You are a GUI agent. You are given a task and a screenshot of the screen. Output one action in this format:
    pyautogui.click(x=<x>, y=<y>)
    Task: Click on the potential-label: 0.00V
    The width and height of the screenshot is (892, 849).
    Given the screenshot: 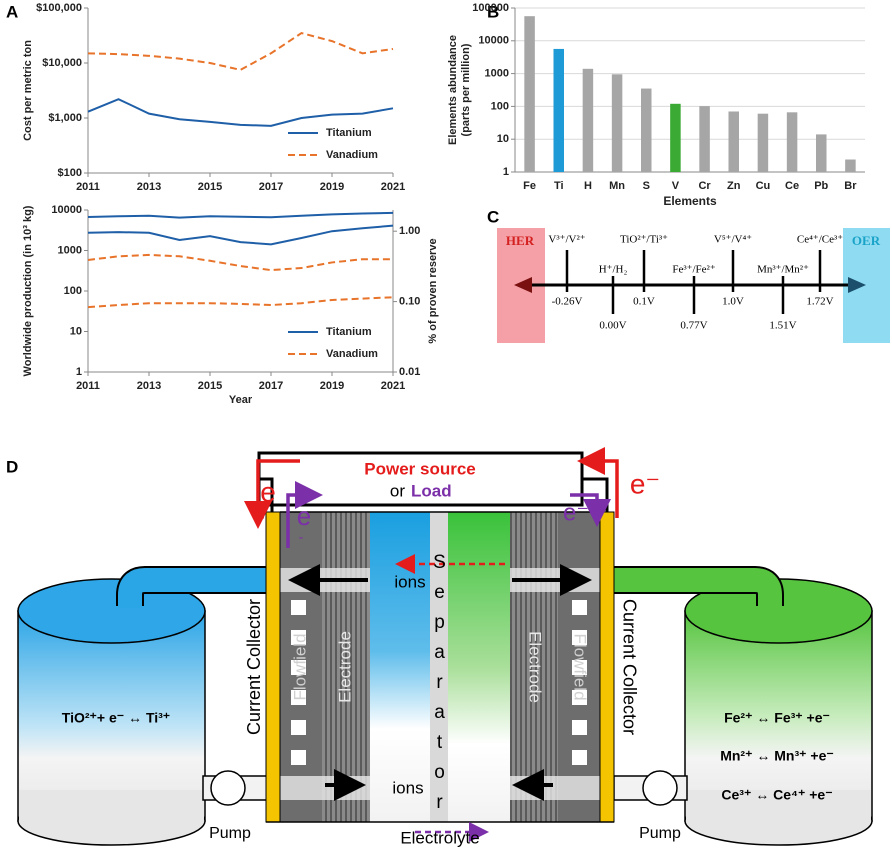 What is the action you would take?
    pyautogui.click(x=612, y=326)
    